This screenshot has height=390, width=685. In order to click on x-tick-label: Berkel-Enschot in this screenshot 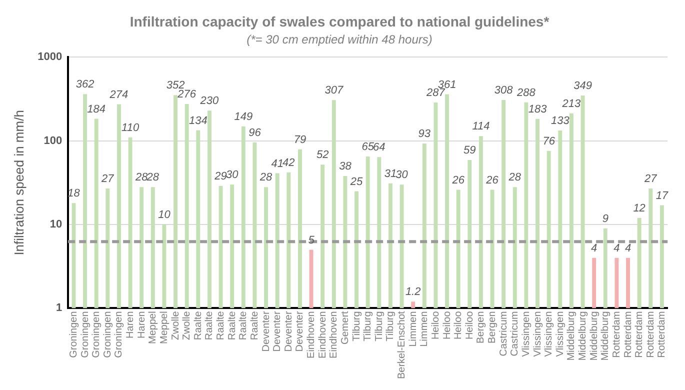, I will do `click(402, 345)`.